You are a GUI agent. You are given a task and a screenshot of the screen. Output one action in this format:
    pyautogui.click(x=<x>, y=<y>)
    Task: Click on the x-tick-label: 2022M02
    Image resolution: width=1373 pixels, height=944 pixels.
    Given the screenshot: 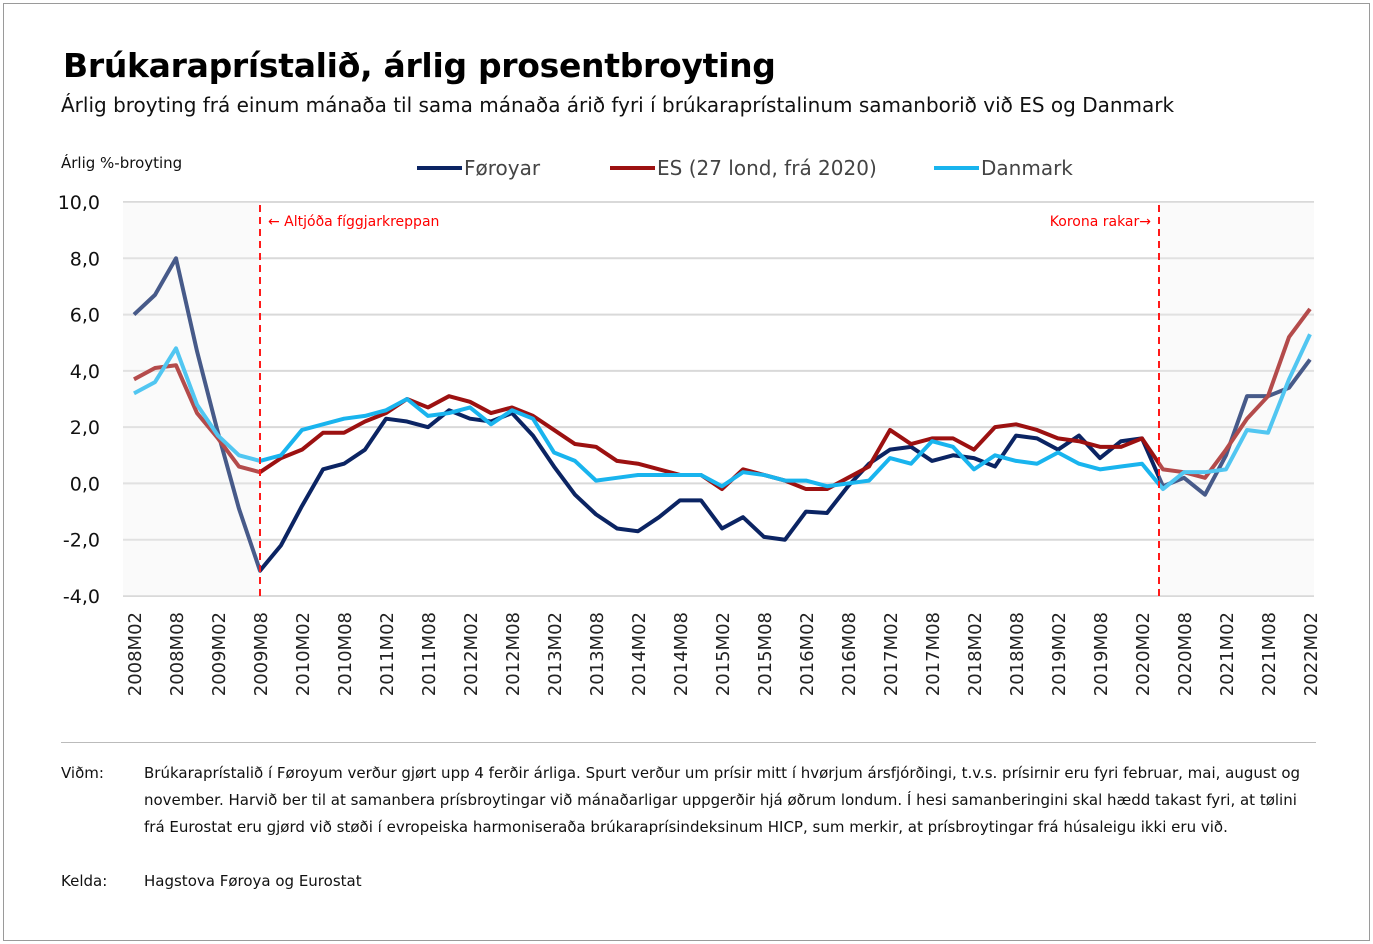 What is the action you would take?
    pyautogui.click(x=1311, y=654)
    